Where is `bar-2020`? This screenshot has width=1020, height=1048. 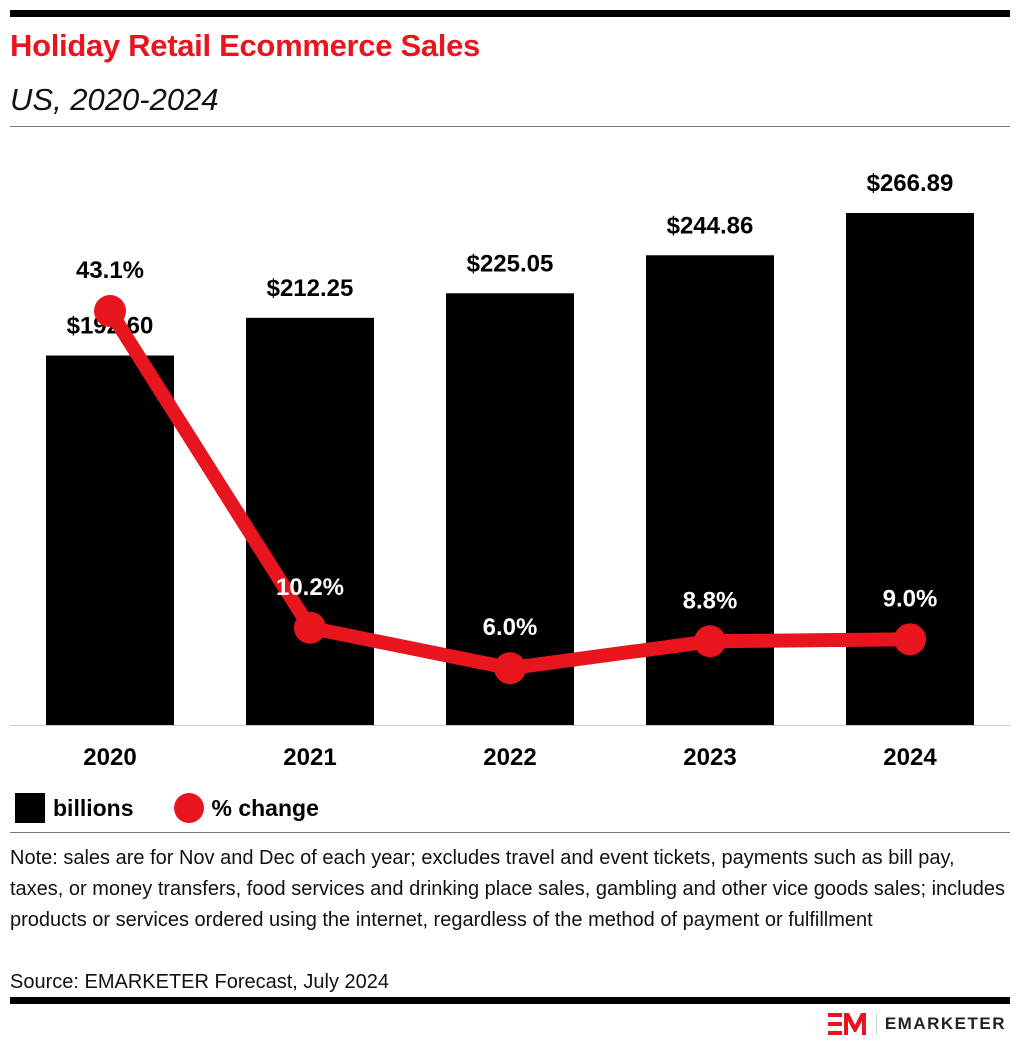 bar-2020 is located at coordinates (110, 540).